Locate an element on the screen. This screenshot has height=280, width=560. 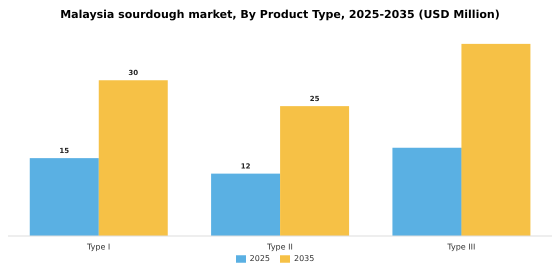
legend-label: 2025 is located at coordinates (260, 259).